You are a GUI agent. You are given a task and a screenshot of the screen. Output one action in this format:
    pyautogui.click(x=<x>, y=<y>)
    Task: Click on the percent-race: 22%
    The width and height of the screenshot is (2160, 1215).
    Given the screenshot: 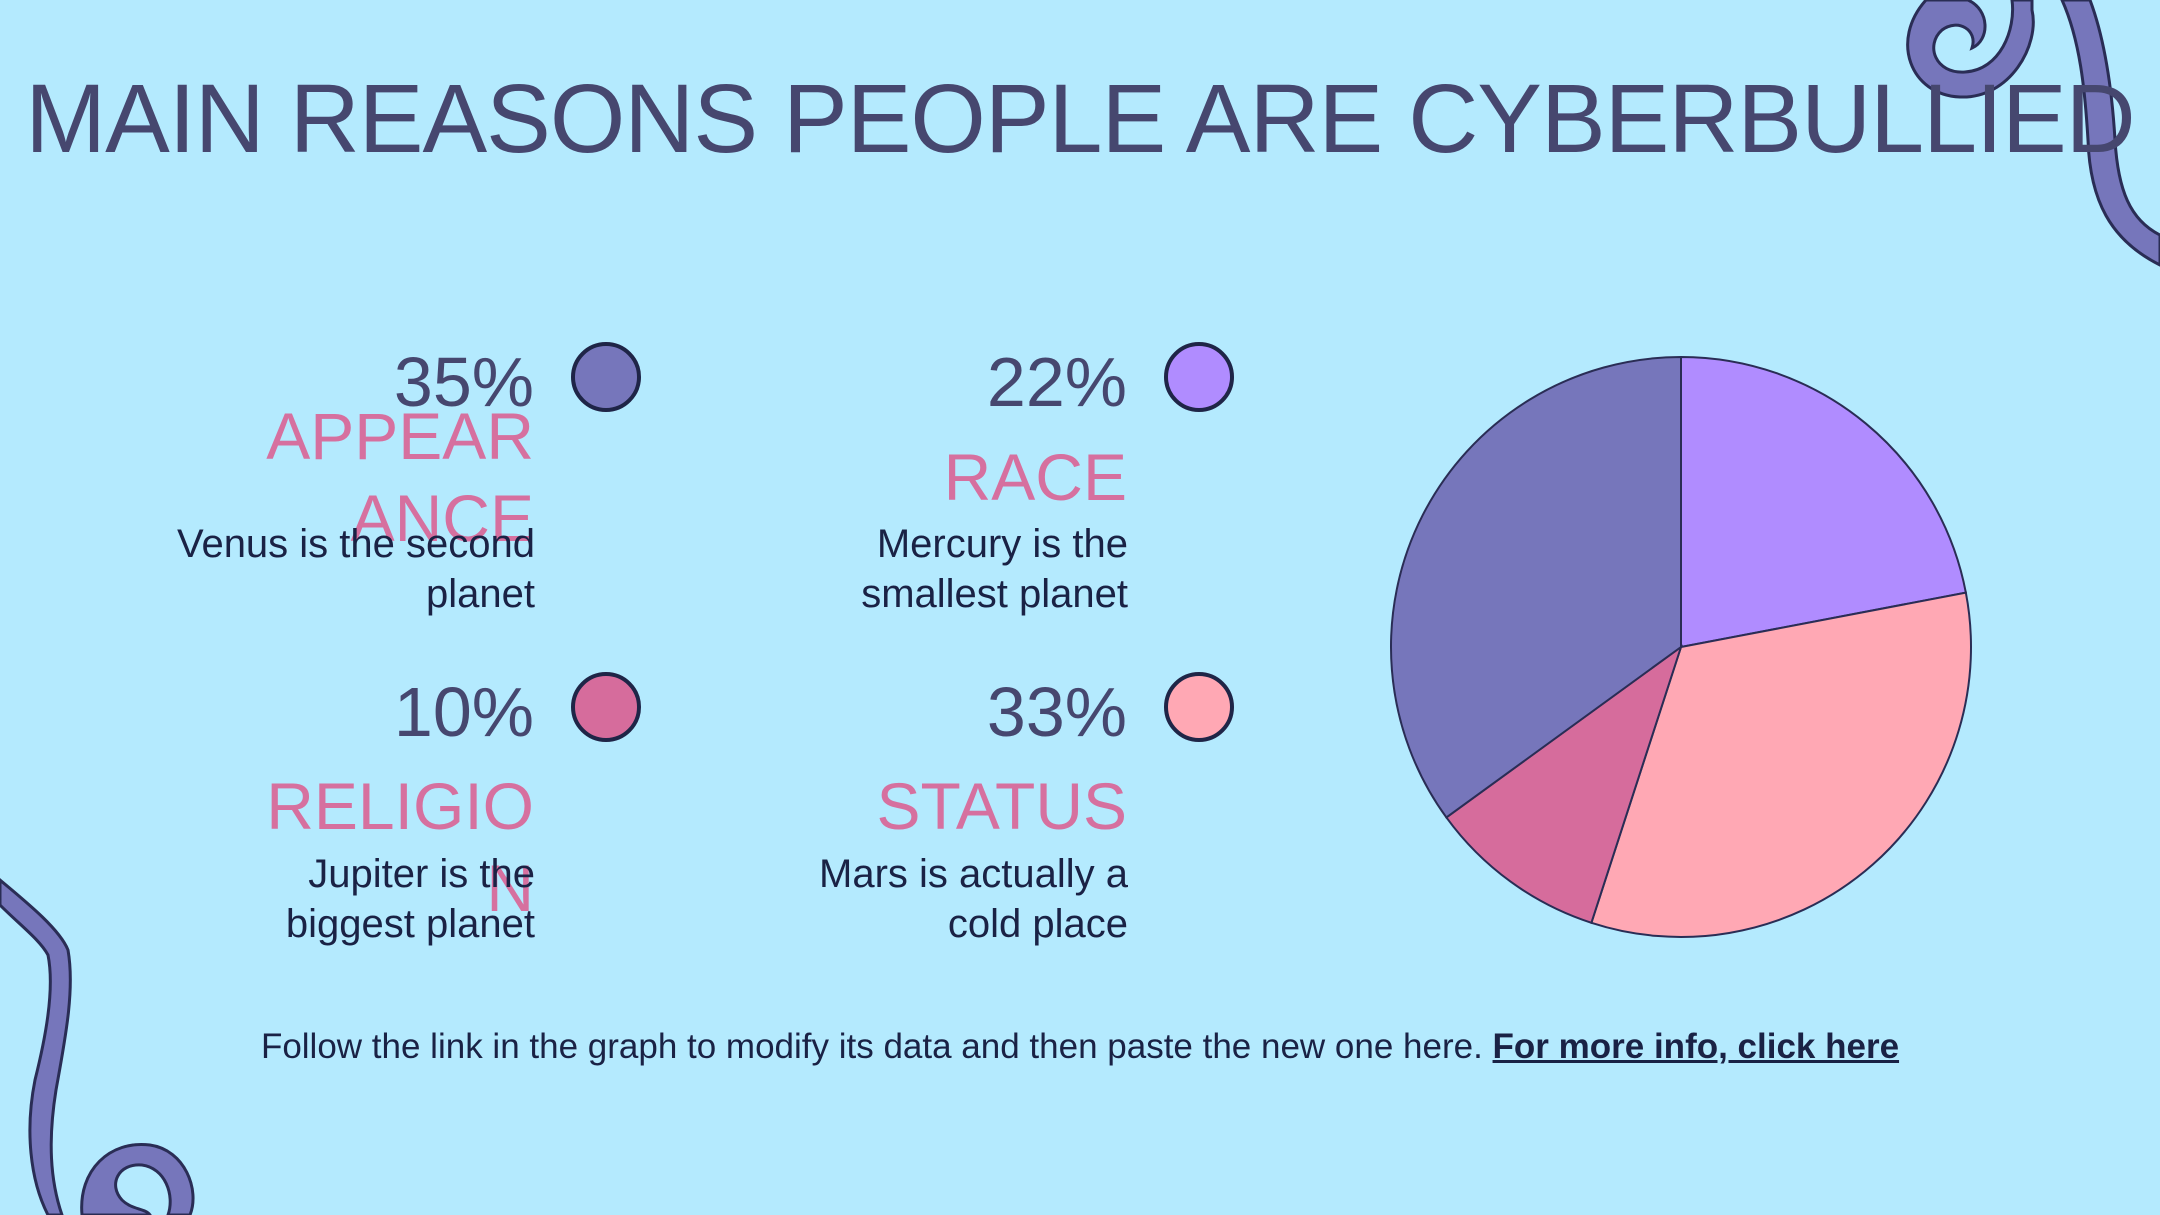 What is the action you would take?
    pyautogui.click(x=1056, y=382)
    